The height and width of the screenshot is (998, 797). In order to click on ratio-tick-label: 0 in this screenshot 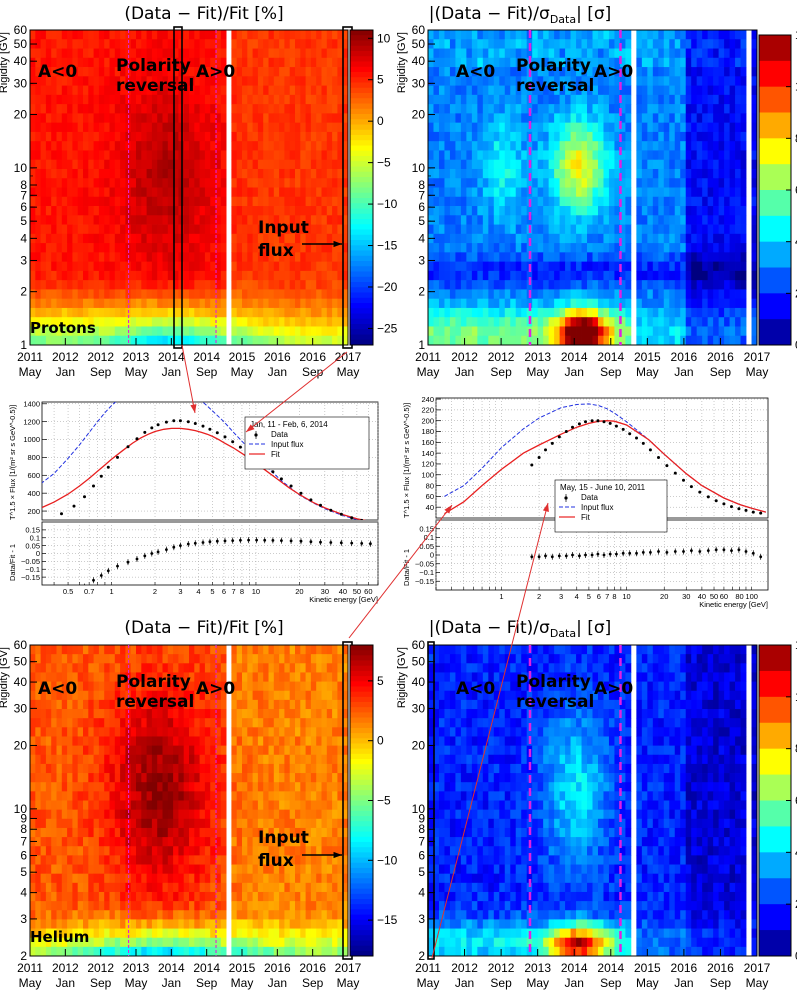, I will do `click(38, 553)`.